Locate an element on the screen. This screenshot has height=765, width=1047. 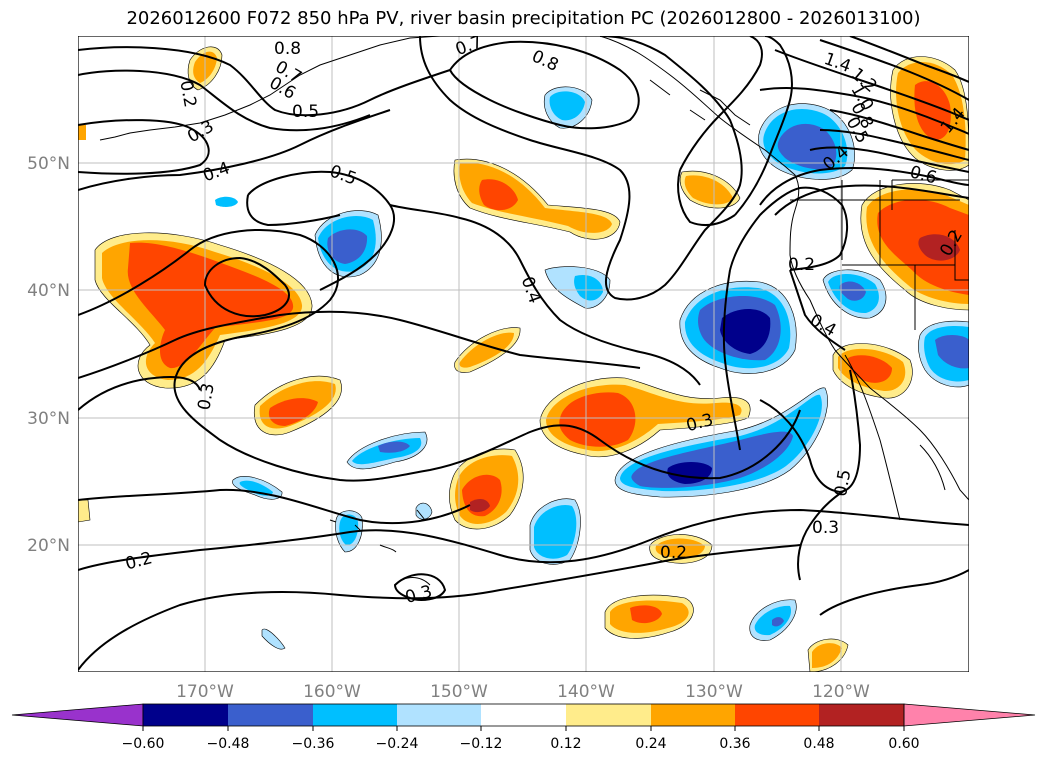
colorbar-tick: −0.60 is located at coordinates (143, 744).